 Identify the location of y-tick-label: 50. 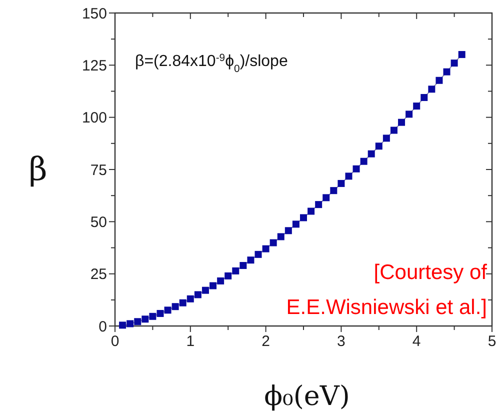
(98, 222).